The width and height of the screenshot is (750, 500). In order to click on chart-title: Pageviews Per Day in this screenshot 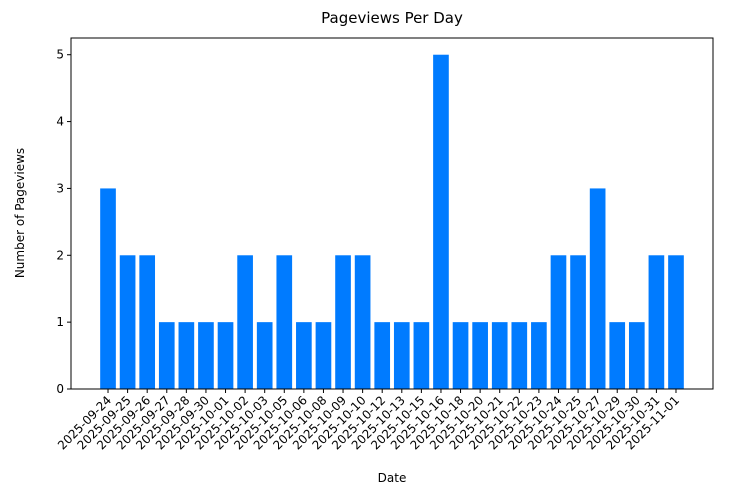, I will do `click(392, 18)`.